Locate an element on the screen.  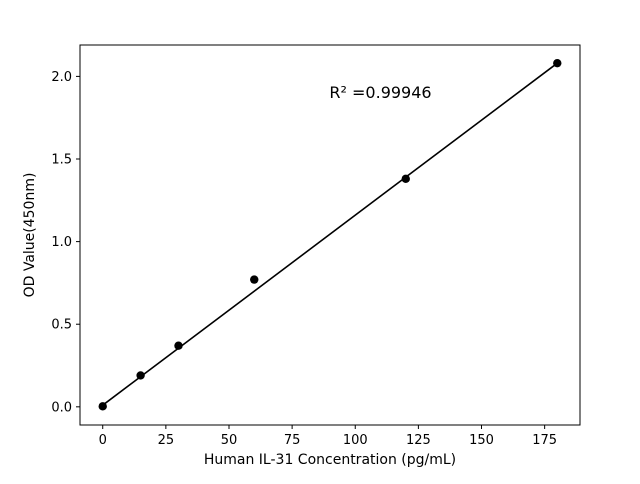
x-tick-label: 0 is located at coordinates (103, 440).